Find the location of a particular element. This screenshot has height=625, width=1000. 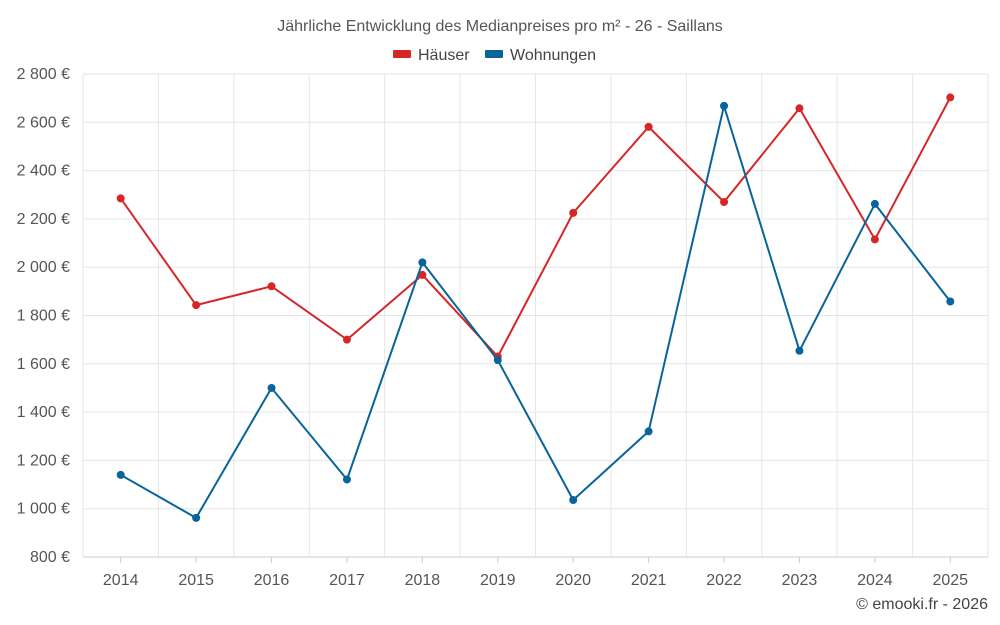

y-tick-label: 2 000 € is located at coordinates (43, 267).